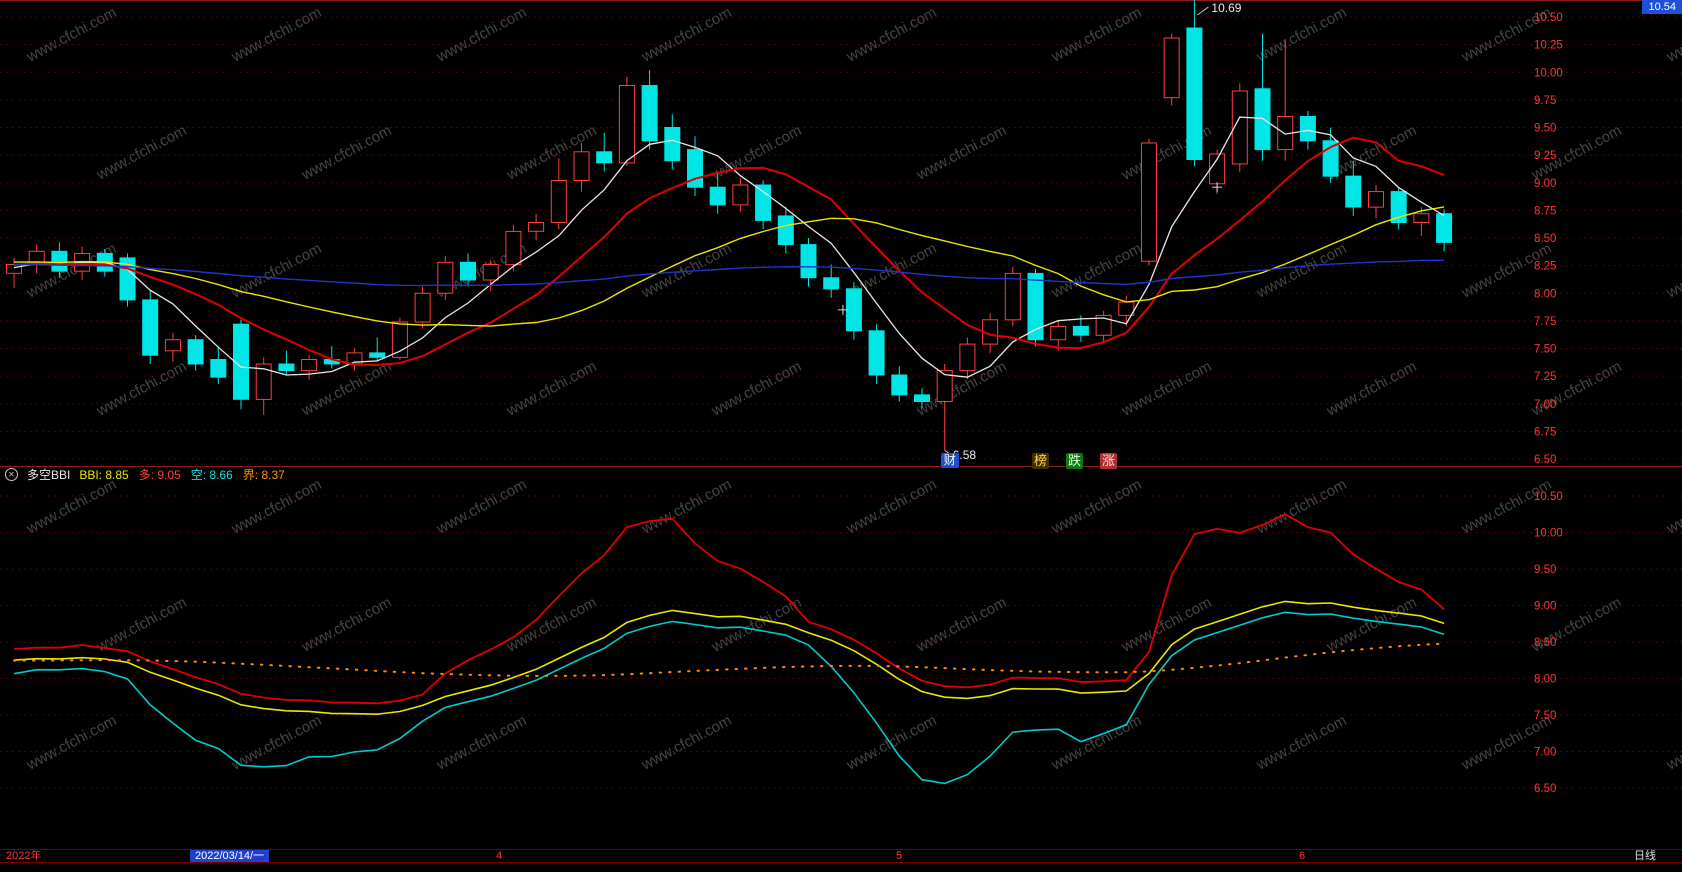  Describe the element at coordinates (1041, 461) in the screenshot. I see `tag-badge: 榜` at that location.